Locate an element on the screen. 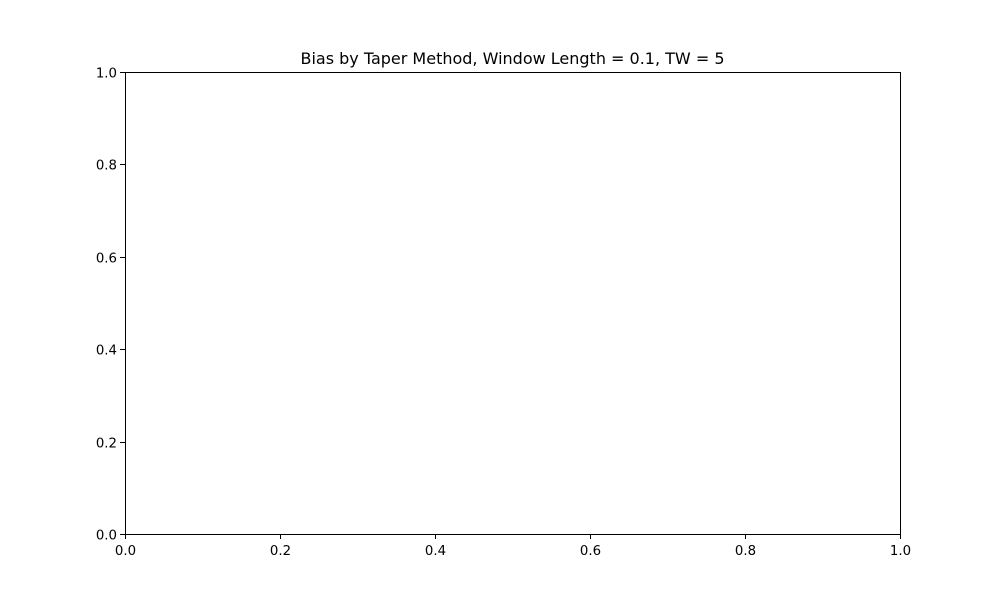  y-tick-label: 0.4 is located at coordinates (106, 351).